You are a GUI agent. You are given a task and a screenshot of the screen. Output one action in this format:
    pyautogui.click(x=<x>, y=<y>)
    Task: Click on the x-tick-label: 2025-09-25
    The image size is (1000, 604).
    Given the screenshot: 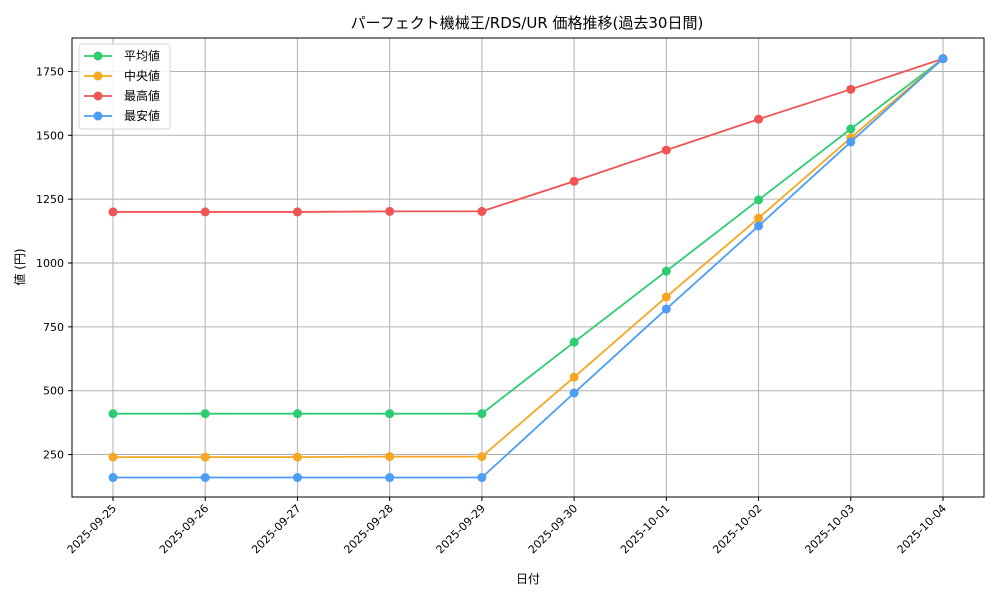 What is the action you would take?
    pyautogui.click(x=92, y=529)
    